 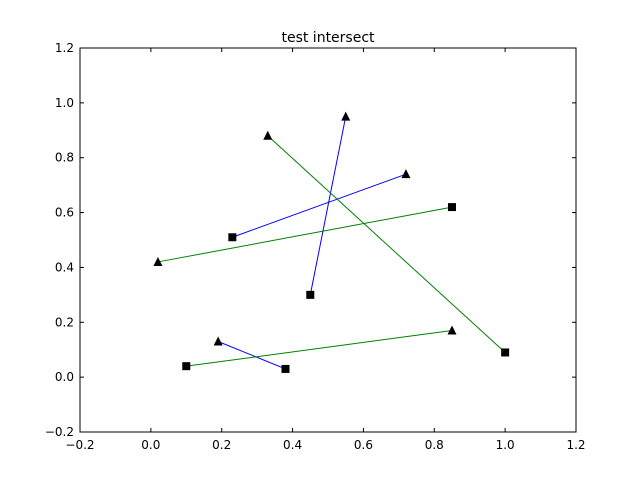 What do you see at coordinates (575, 445) in the screenshot?
I see `x-tick-label: 1.2` at bounding box center [575, 445].